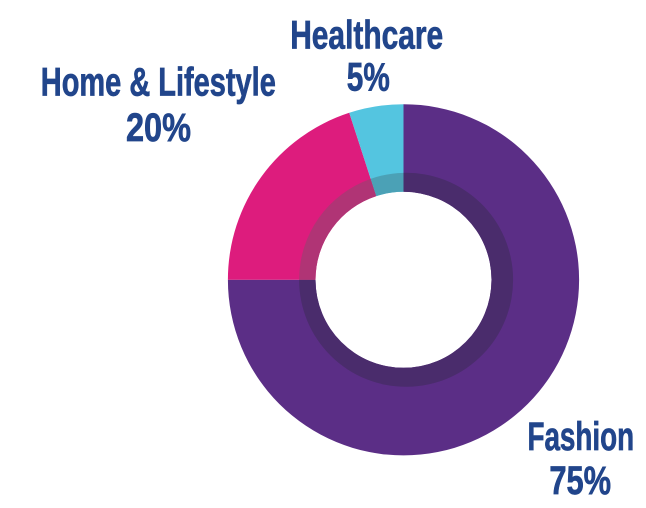 The image size is (646, 508). What do you see at coordinates (158, 83) in the screenshot?
I see `svg-text: Home & Lifestyle` at bounding box center [158, 83].